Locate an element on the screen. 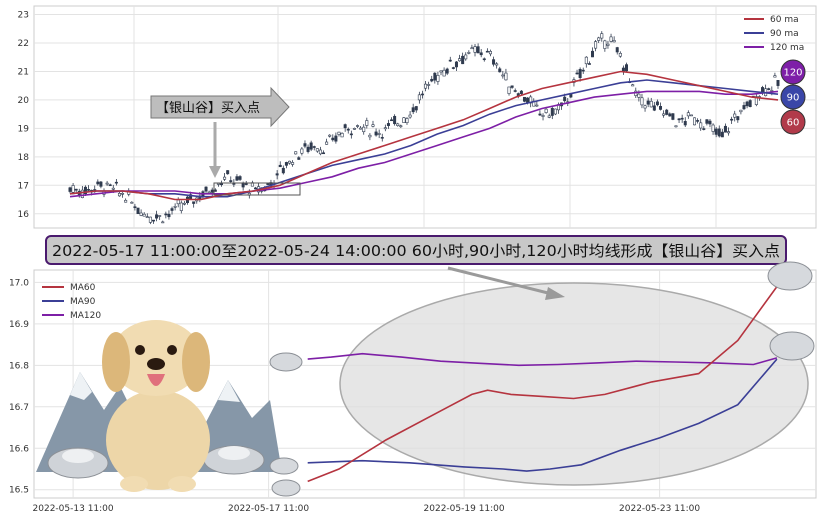 Image resolution: width=822 pixels, height=520 pixels. lower-y-tick-16.7: 16.7 is located at coordinates (19, 408).